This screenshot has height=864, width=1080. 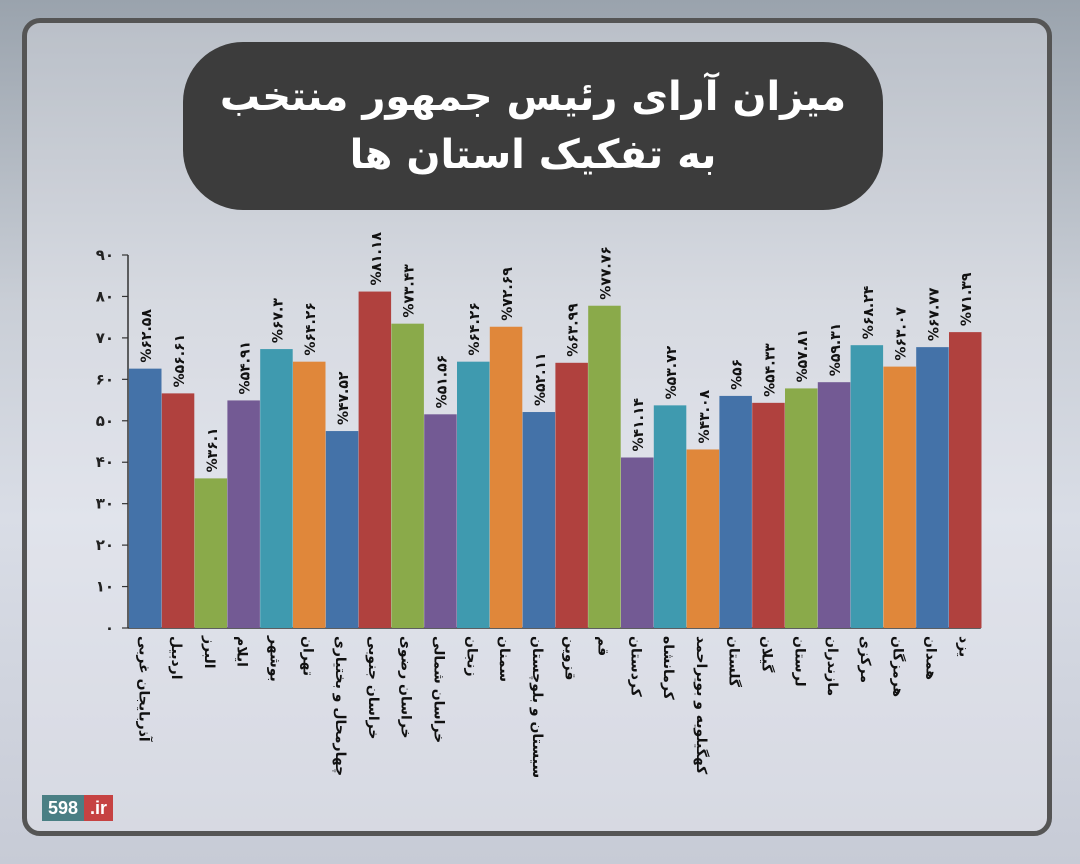 What do you see at coordinates (307, 656) in the screenshot?
I see `x-tick-label: تهران` at bounding box center [307, 656].